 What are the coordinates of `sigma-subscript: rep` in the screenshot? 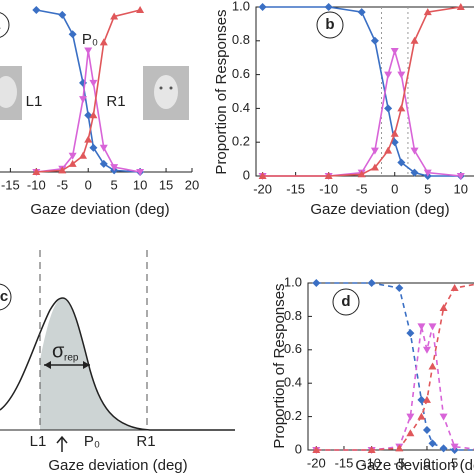 It's located at (71, 358).